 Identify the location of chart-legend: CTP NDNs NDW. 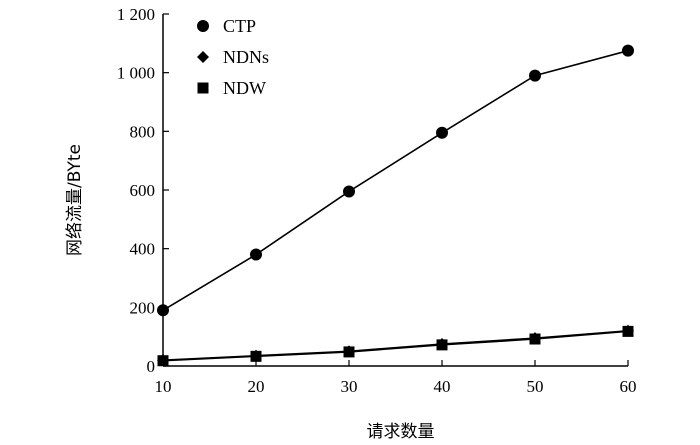
(233, 57).